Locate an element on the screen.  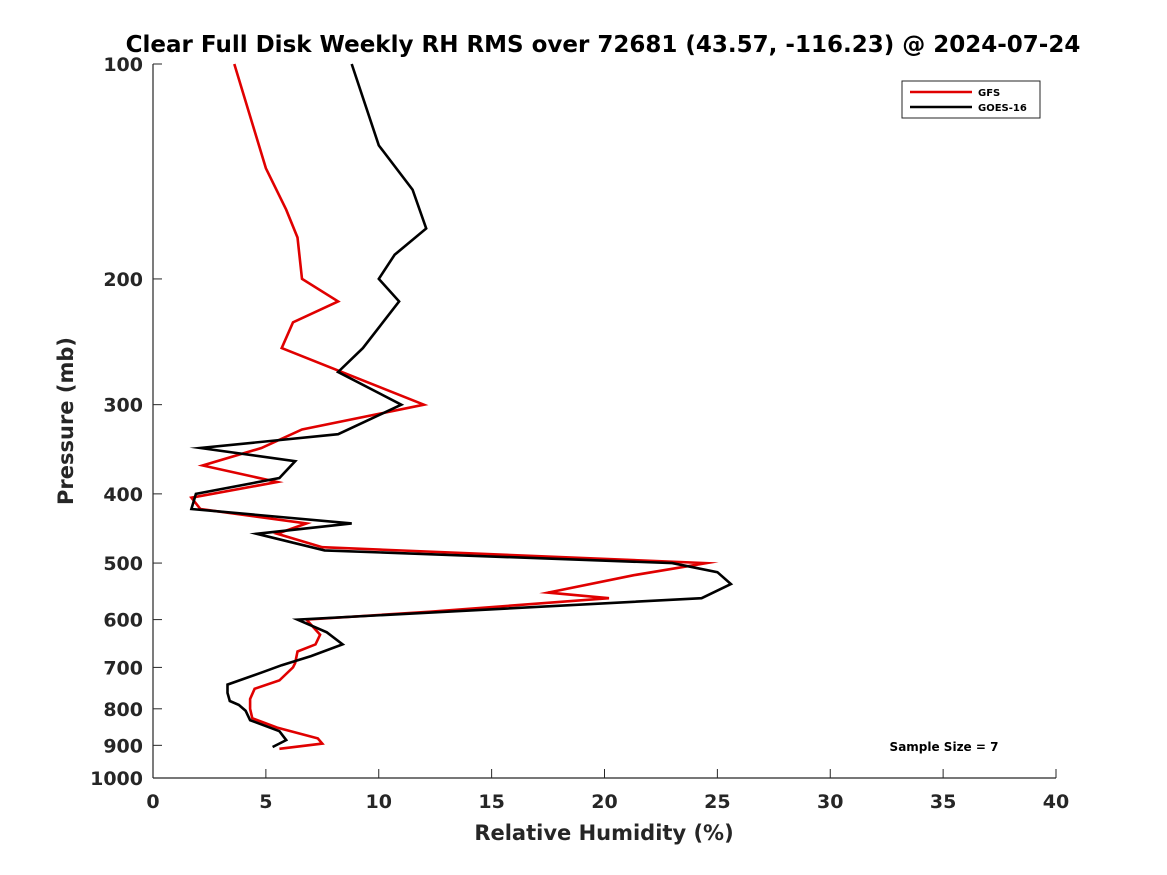
legend-label-gfs: GFS is located at coordinates (989, 93).